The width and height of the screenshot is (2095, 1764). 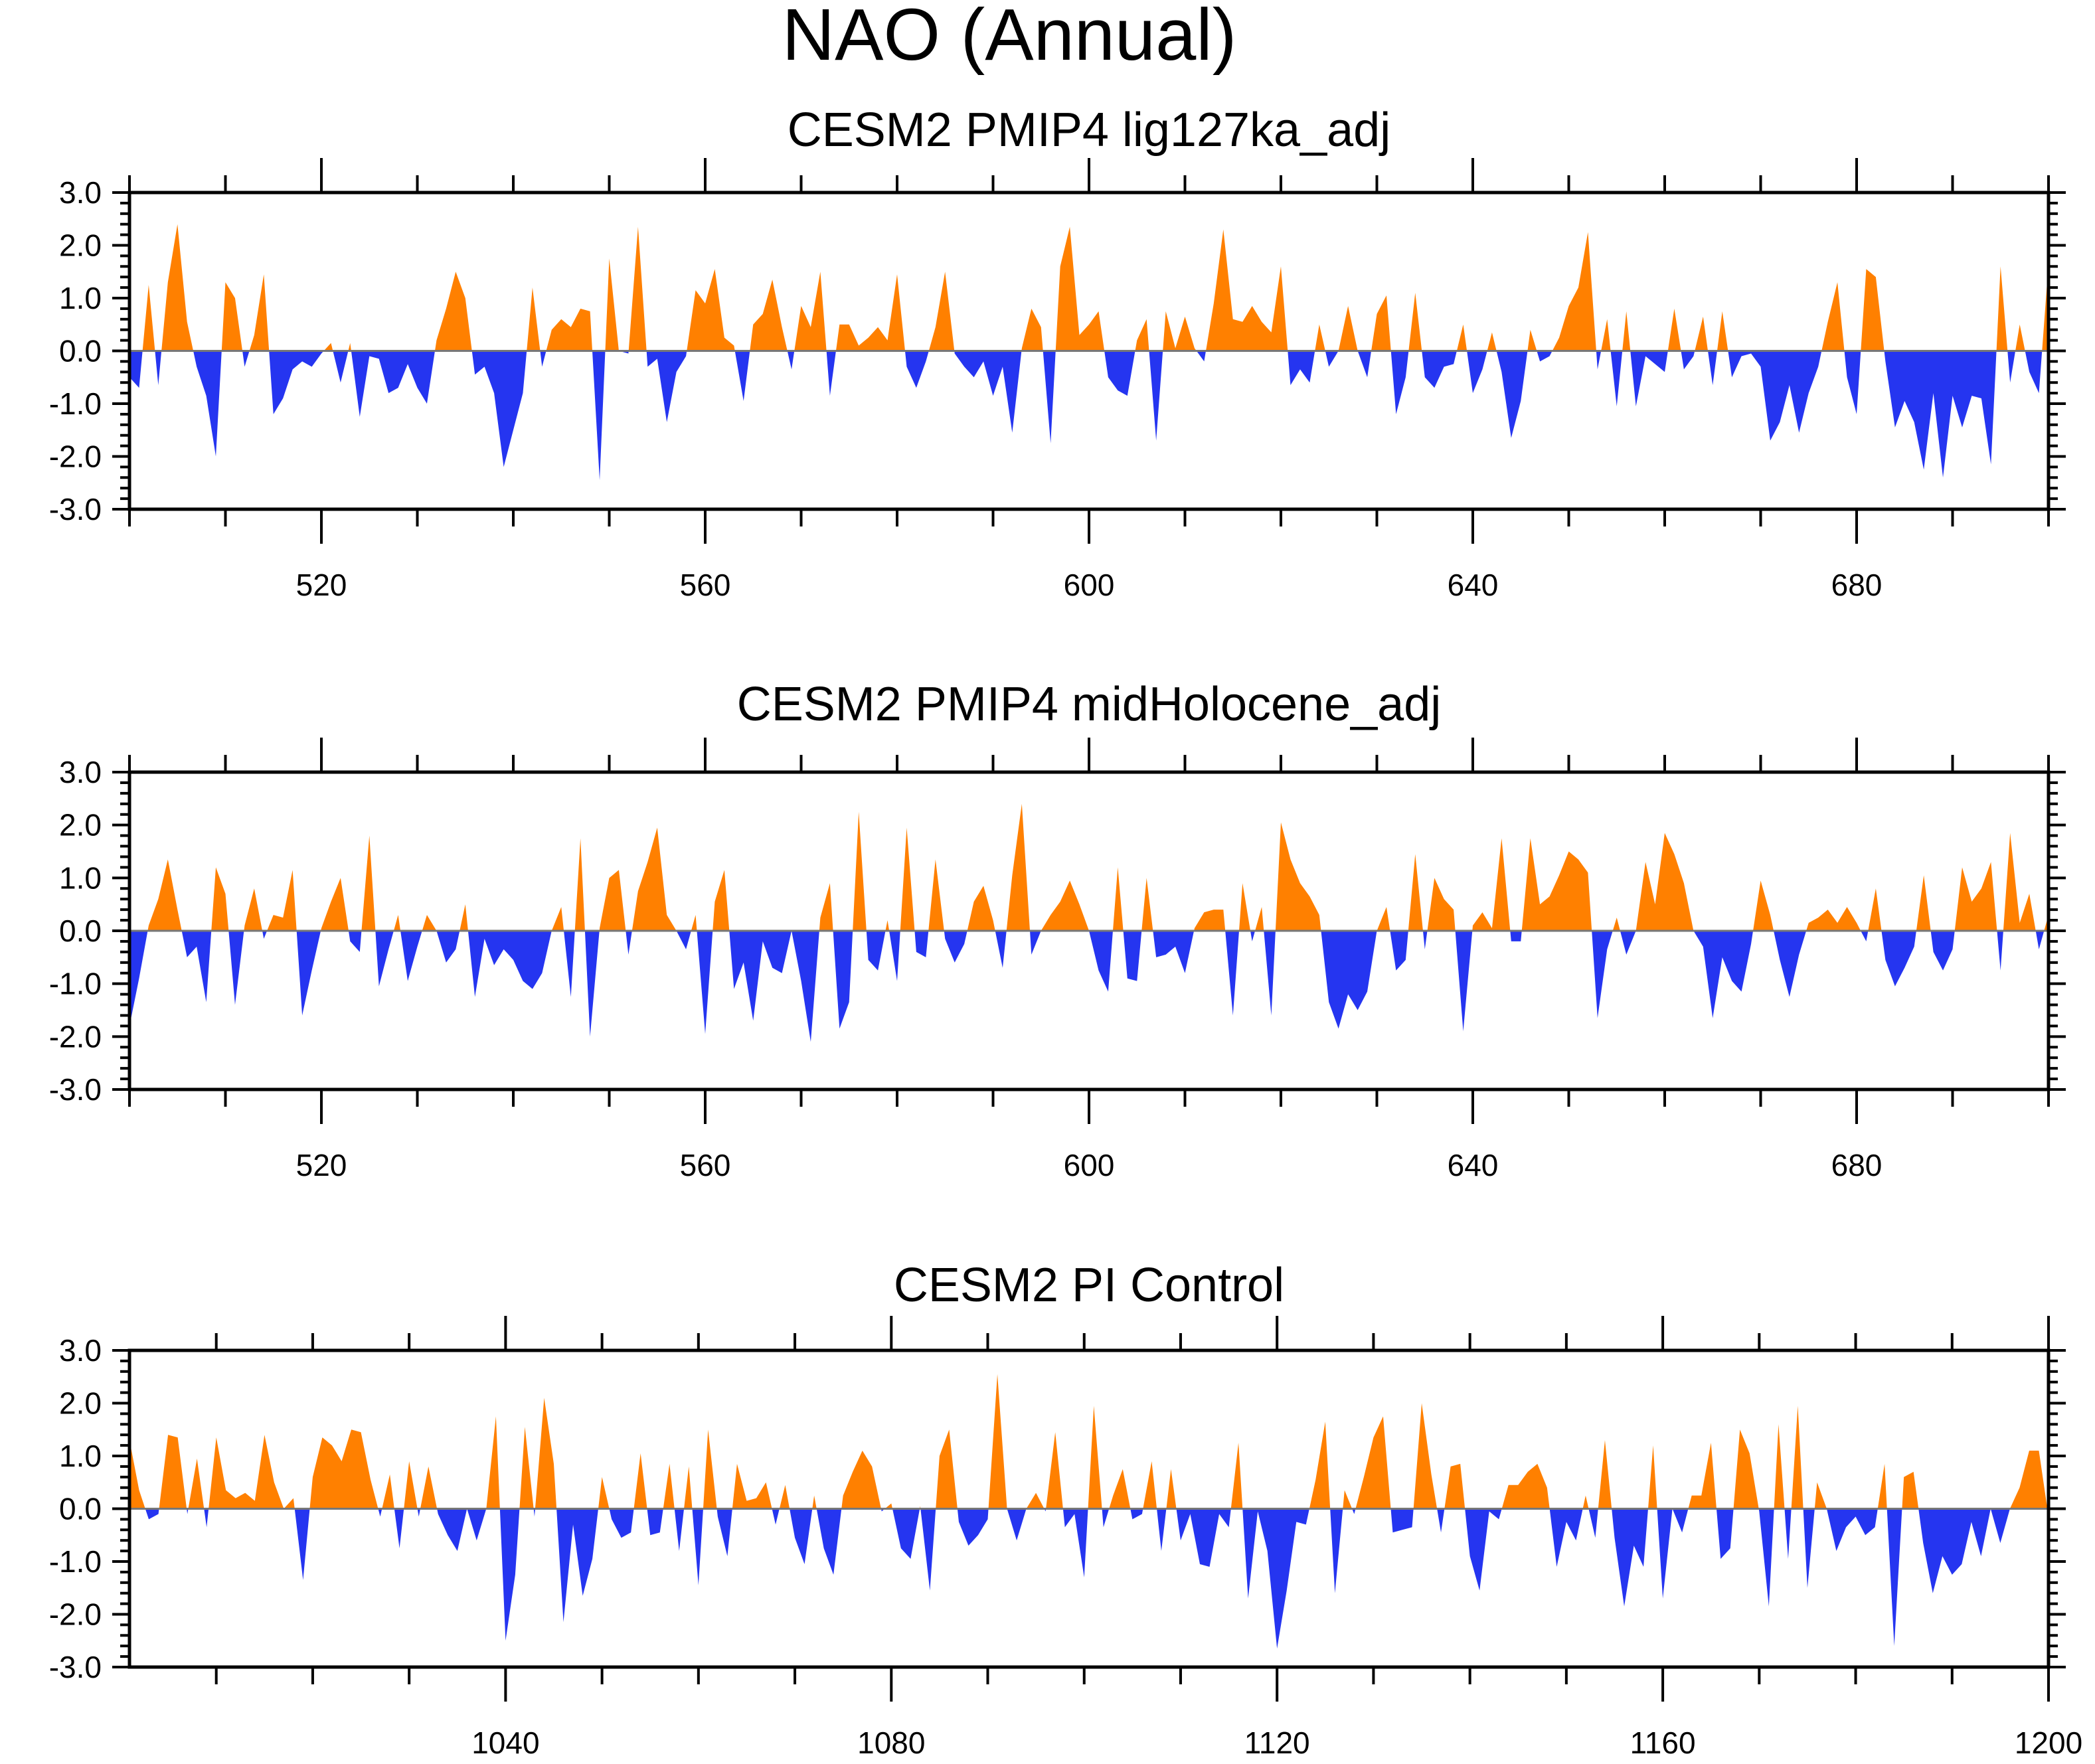 I want to click on panel-title: CESM2 PI Control, so click(x=1089, y=1285).